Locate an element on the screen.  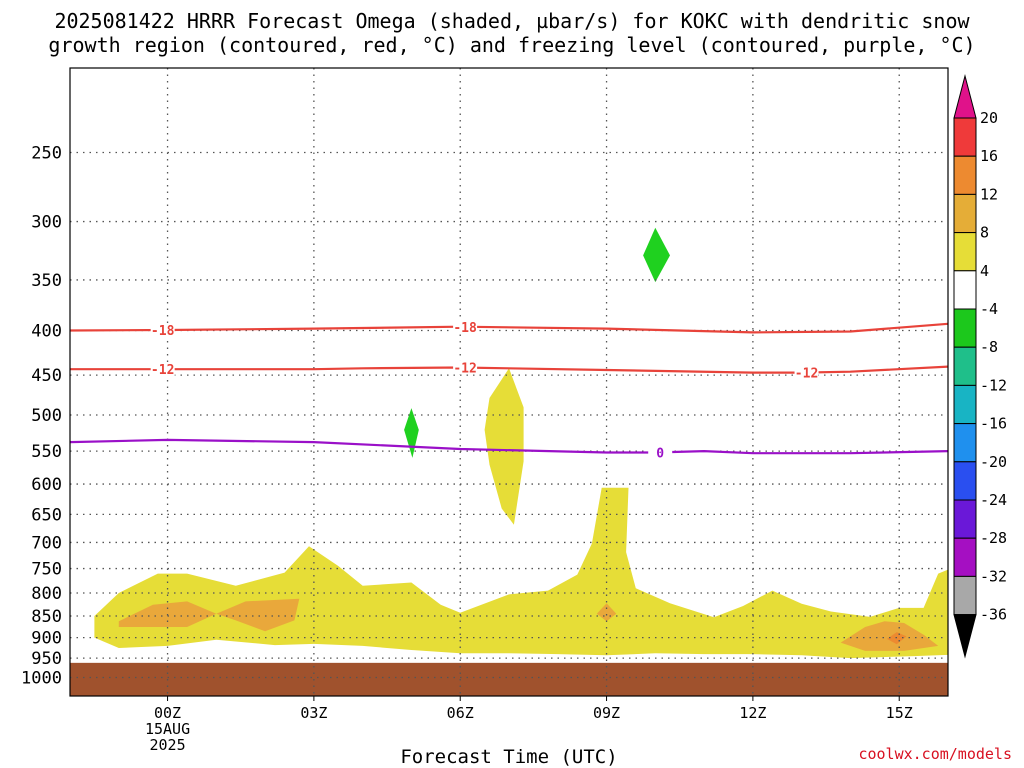
colorbar-over-triangle is located at coordinates (965, 96).